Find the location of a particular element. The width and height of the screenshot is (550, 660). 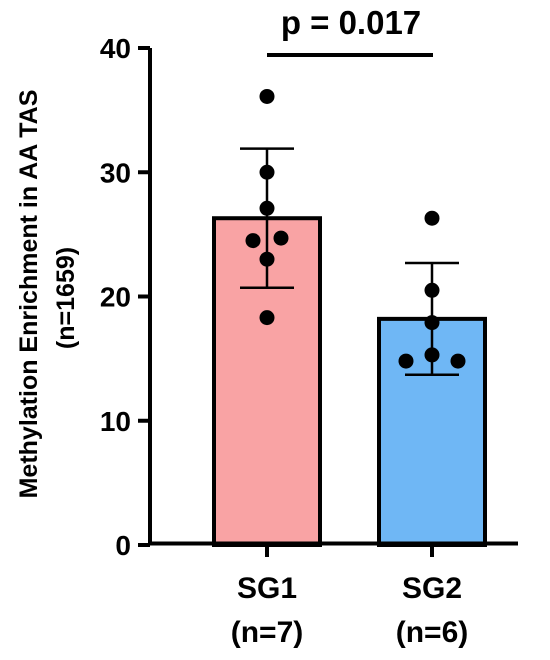

y-tick-label-20: 20 is located at coordinates (115, 297).